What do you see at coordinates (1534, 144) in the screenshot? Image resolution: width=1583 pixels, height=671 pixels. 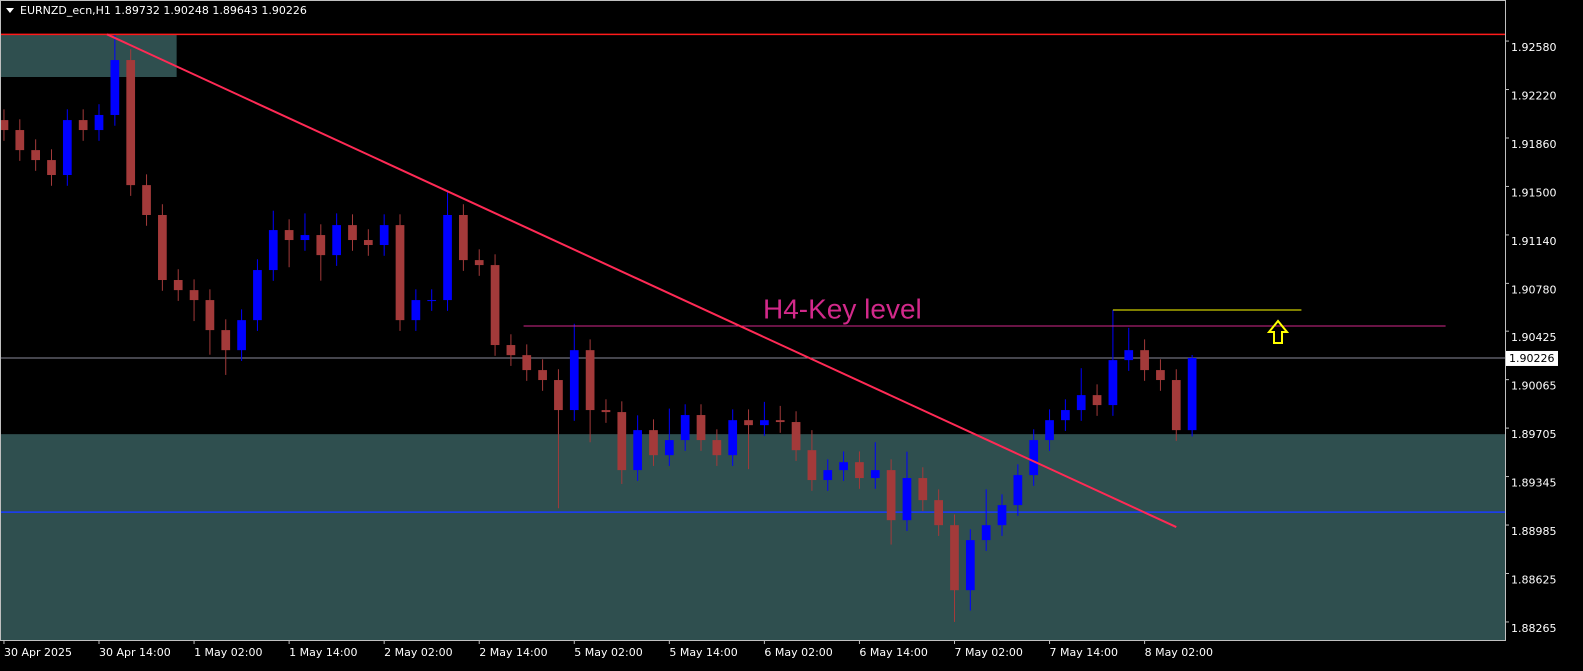 I see `y-tick-label: 1.91860` at bounding box center [1534, 144].